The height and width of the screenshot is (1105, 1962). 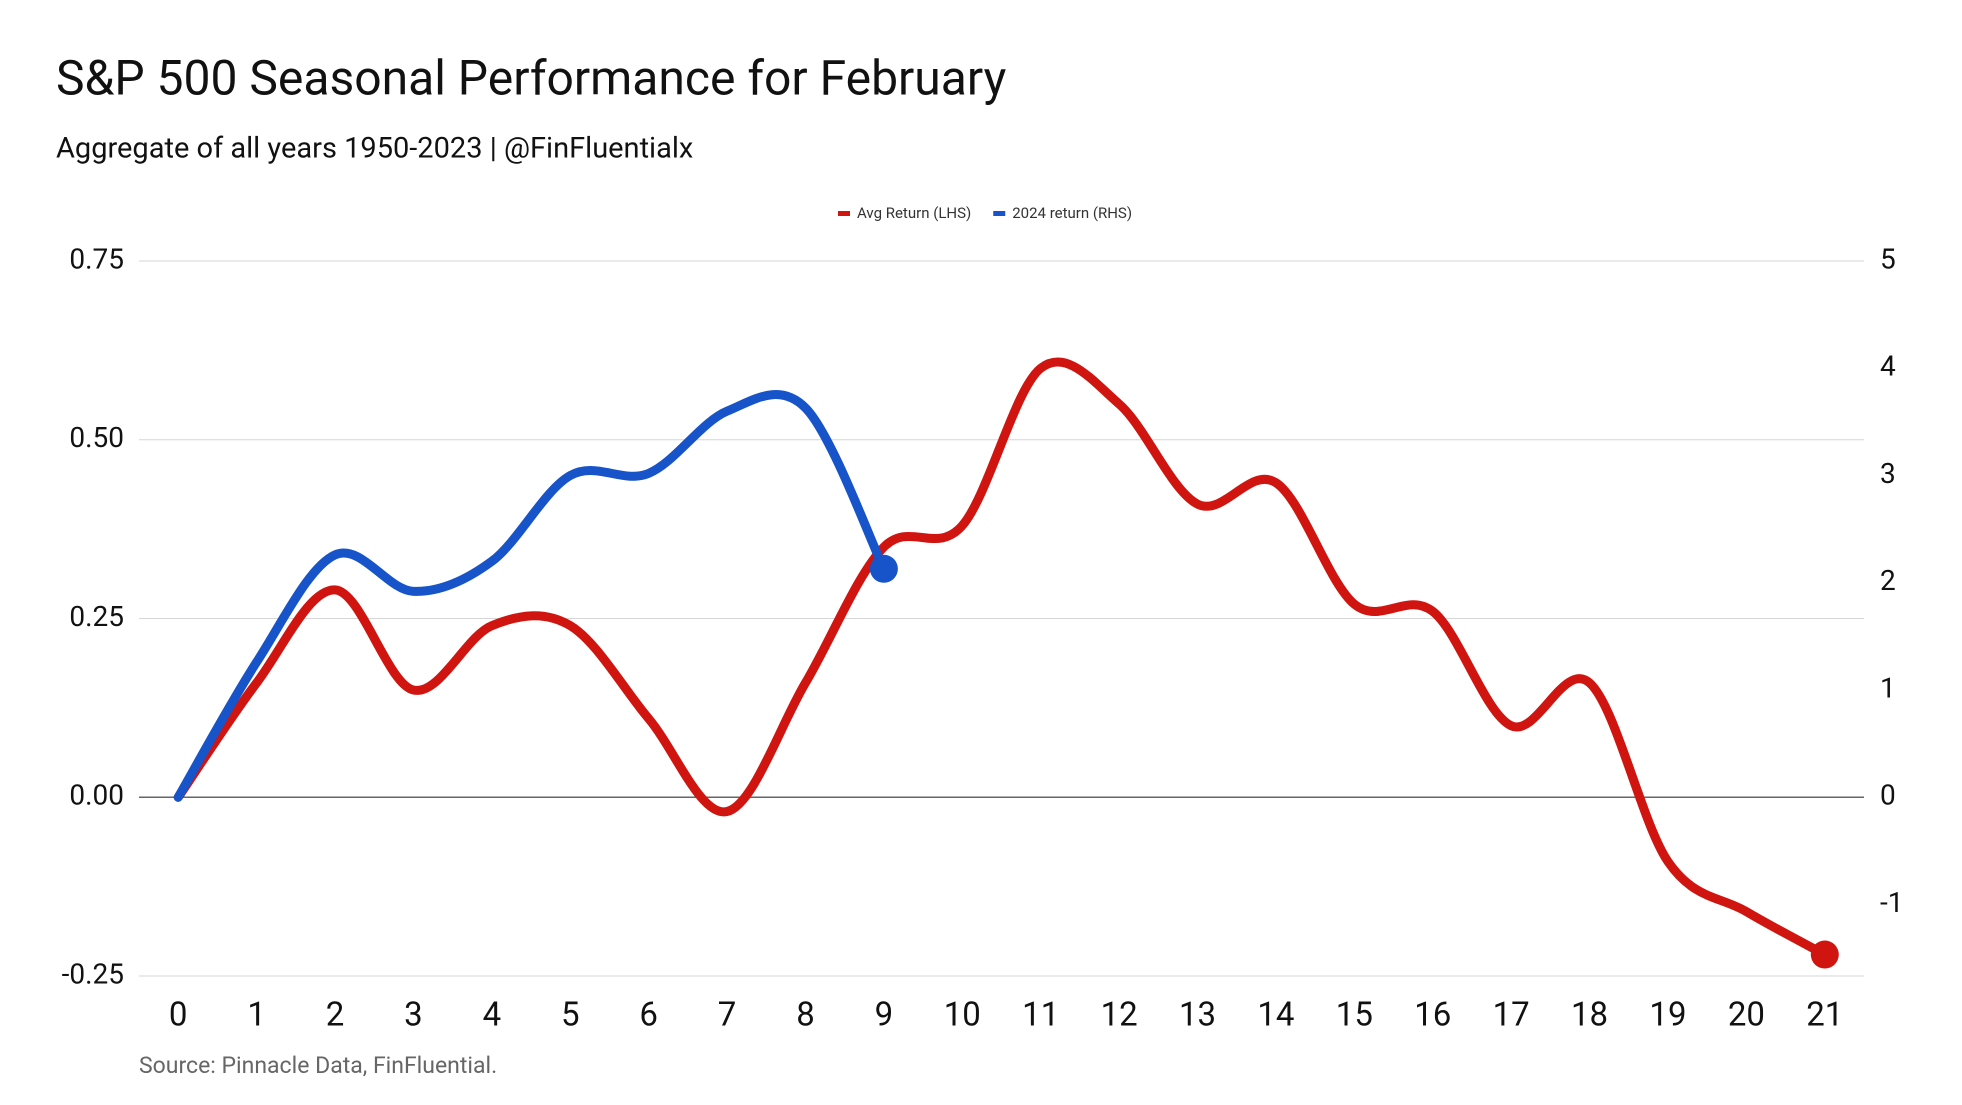 What do you see at coordinates (96, 437) in the screenshot?
I see `y-tick-label: 0.50` at bounding box center [96, 437].